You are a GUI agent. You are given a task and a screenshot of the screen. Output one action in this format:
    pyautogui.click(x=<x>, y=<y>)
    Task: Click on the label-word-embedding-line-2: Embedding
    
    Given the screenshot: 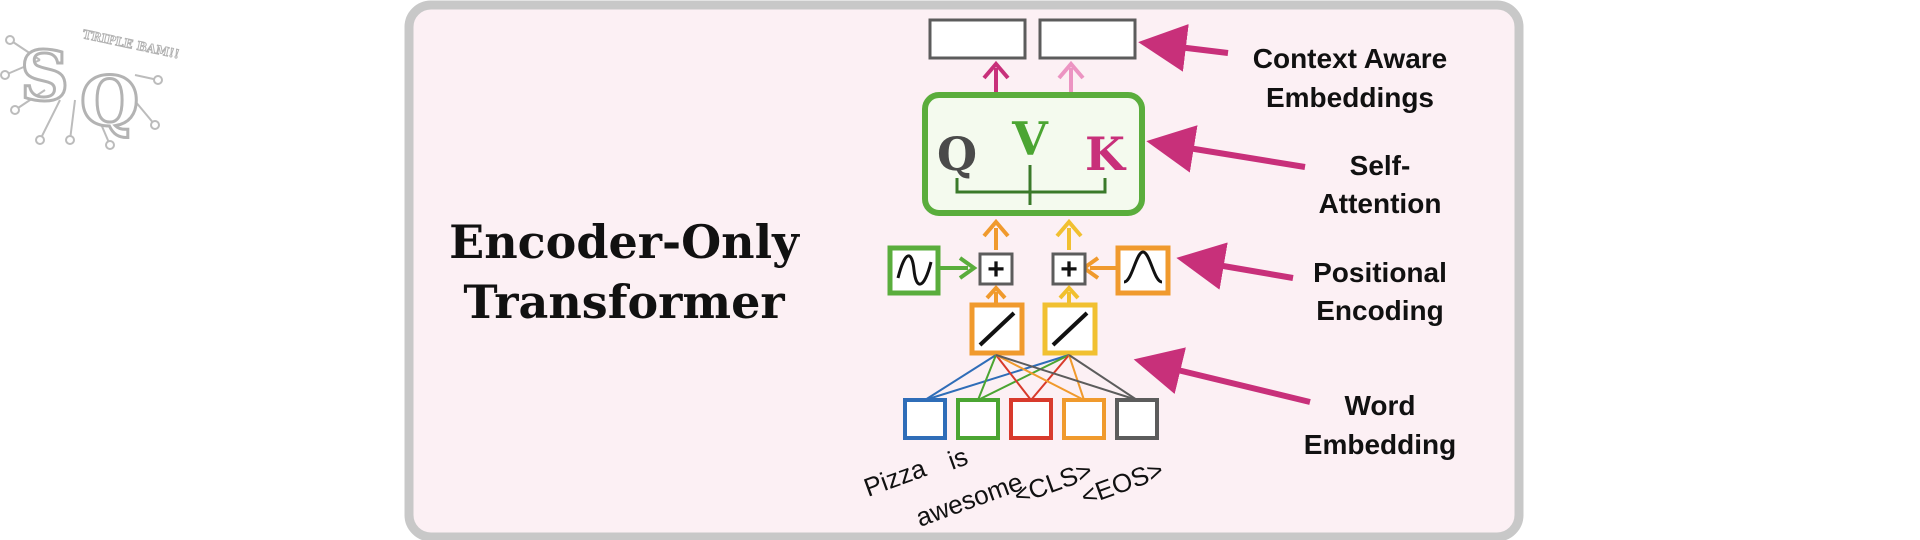 What is the action you would take?
    pyautogui.click(x=1380, y=444)
    